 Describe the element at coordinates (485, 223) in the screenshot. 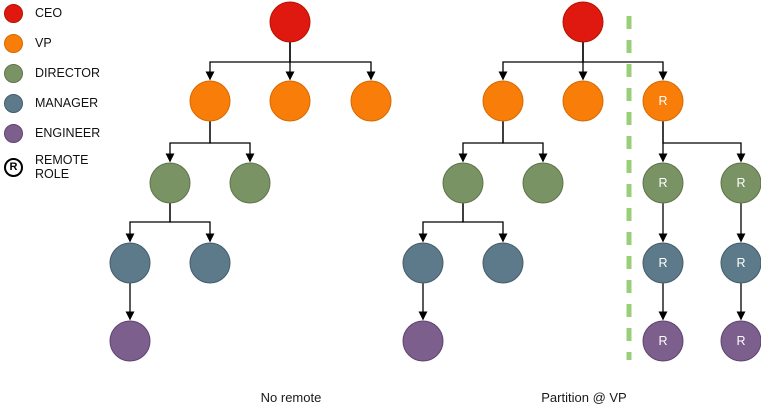

I see `org-edge-t2-dir1-t2-mgr2` at that location.